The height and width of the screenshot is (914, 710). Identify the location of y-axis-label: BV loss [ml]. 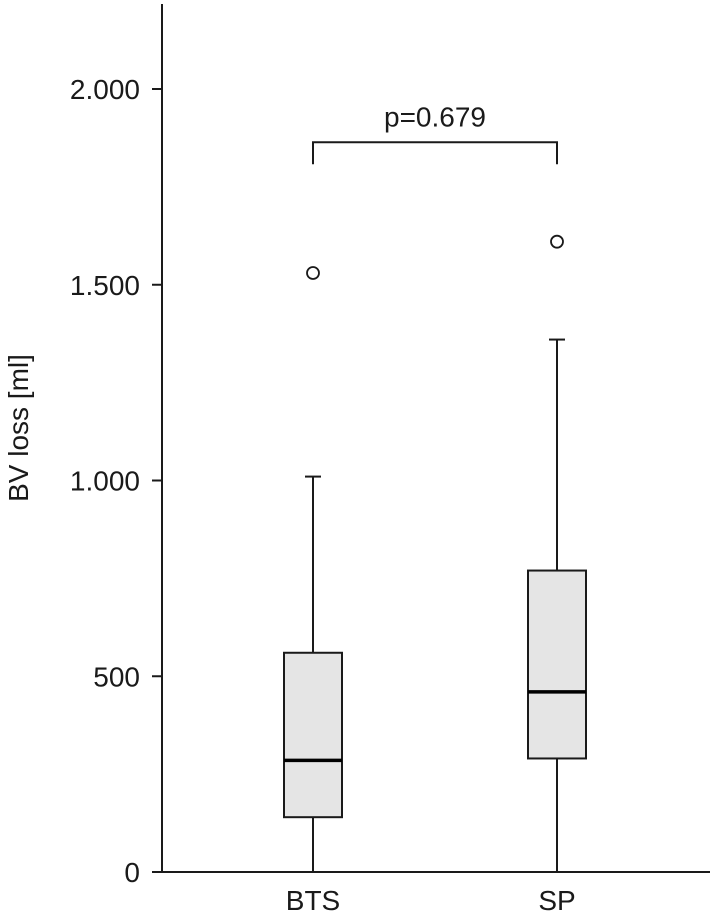
(18, 428).